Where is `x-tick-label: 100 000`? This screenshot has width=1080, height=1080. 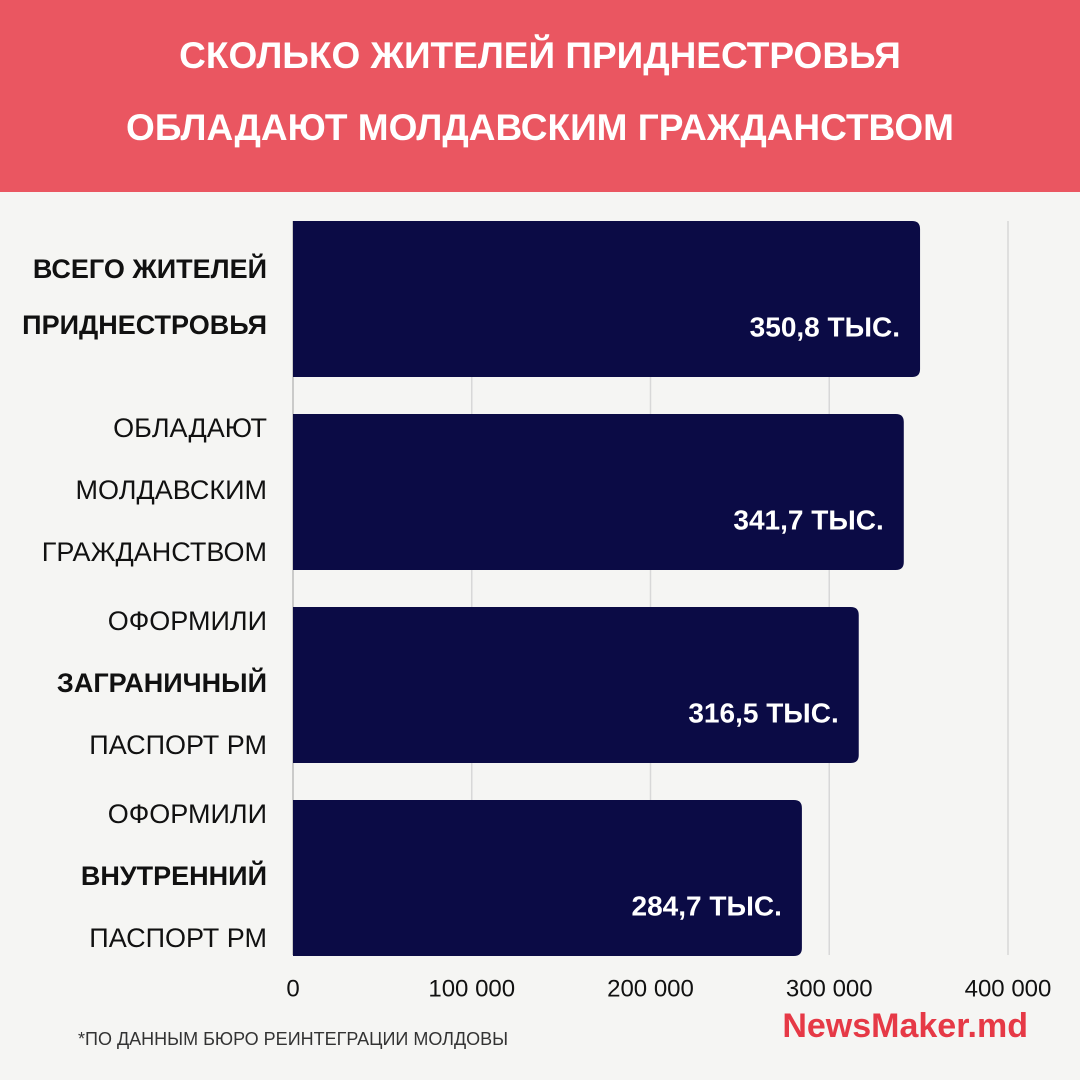
x-tick-label: 100 000 is located at coordinates (471, 988).